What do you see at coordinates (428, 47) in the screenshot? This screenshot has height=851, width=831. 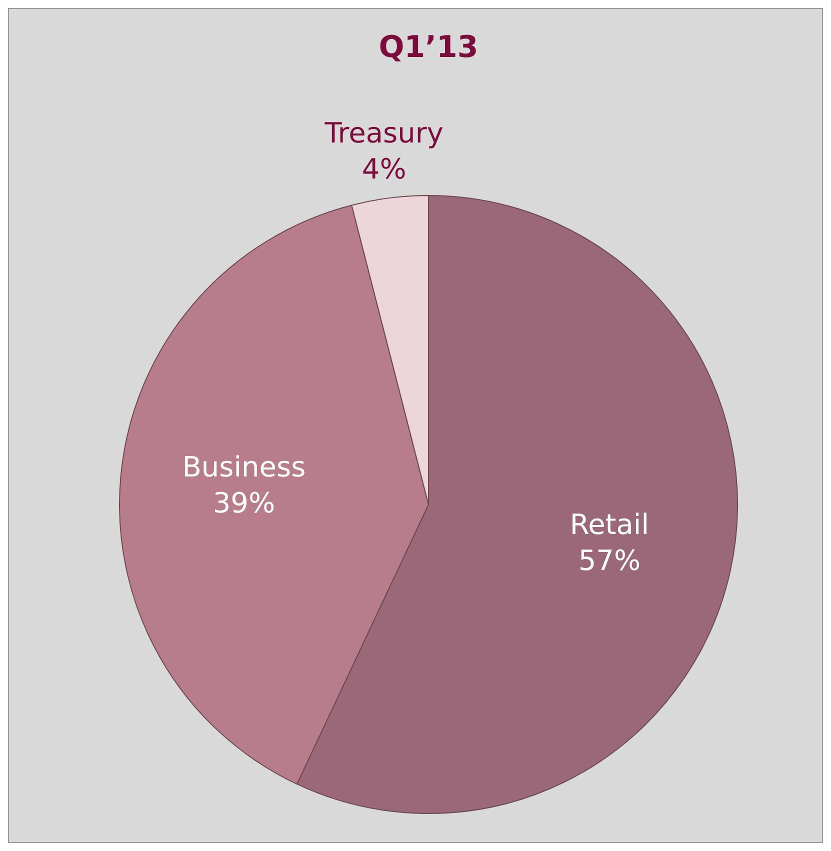 I see `chart-title: Q1’13` at bounding box center [428, 47].